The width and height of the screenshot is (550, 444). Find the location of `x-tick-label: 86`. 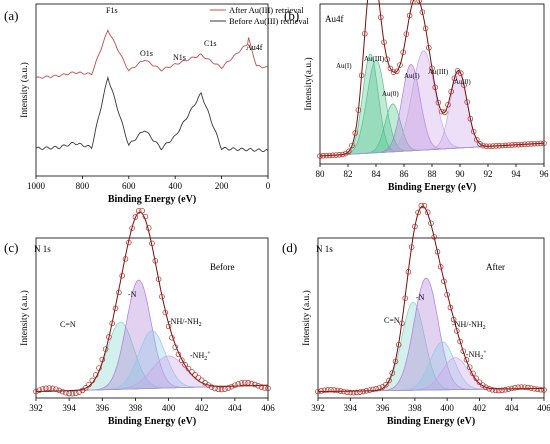

x-tick-label: 86 is located at coordinates (405, 174).